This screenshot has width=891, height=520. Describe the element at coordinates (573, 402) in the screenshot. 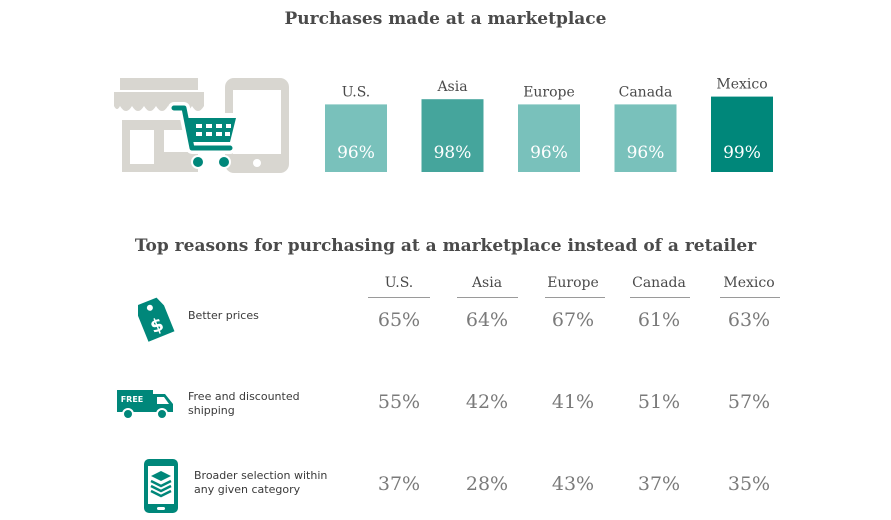

I see `table-cell: 41%` at that location.